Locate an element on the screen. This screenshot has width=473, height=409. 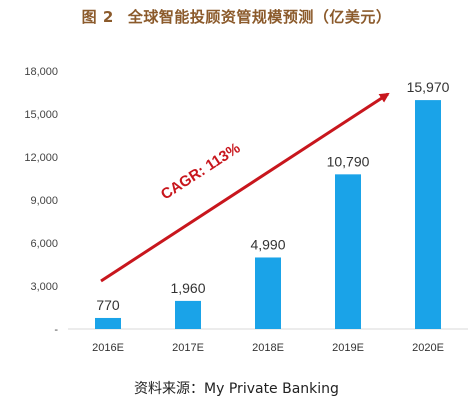
data-label: 770 is located at coordinates (108, 305).